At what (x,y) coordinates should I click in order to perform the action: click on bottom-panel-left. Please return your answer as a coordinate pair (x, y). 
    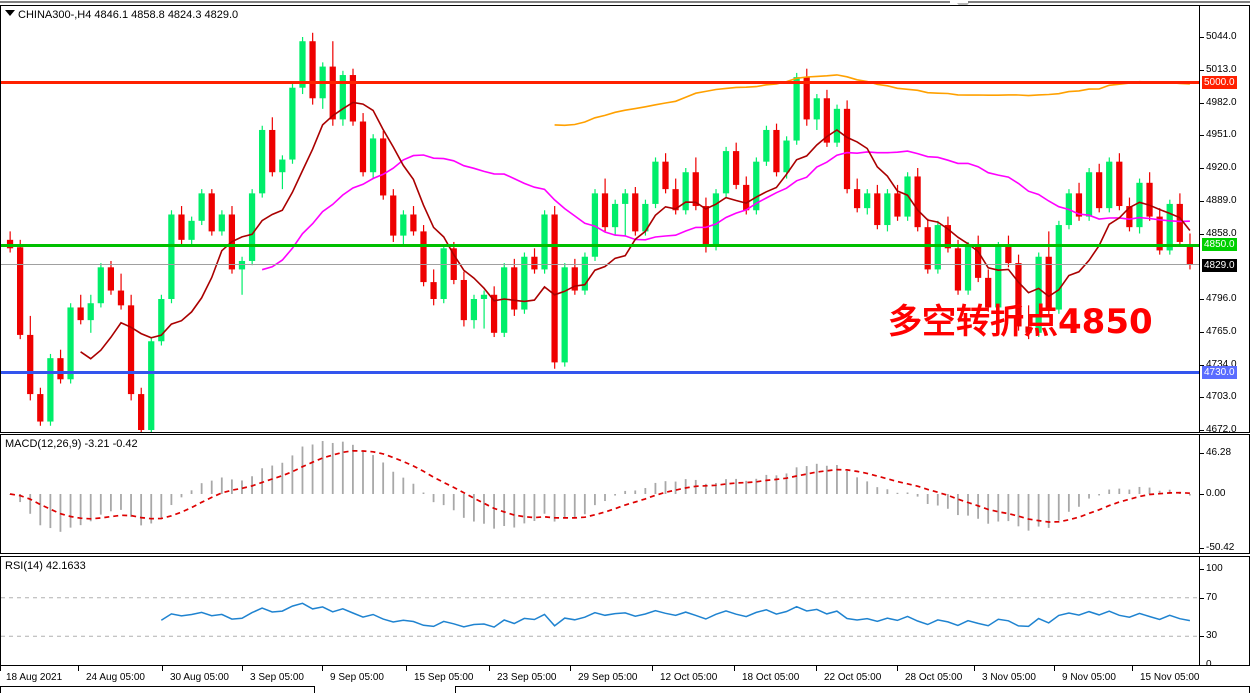
    Looking at the image, I should click on (157, 689).